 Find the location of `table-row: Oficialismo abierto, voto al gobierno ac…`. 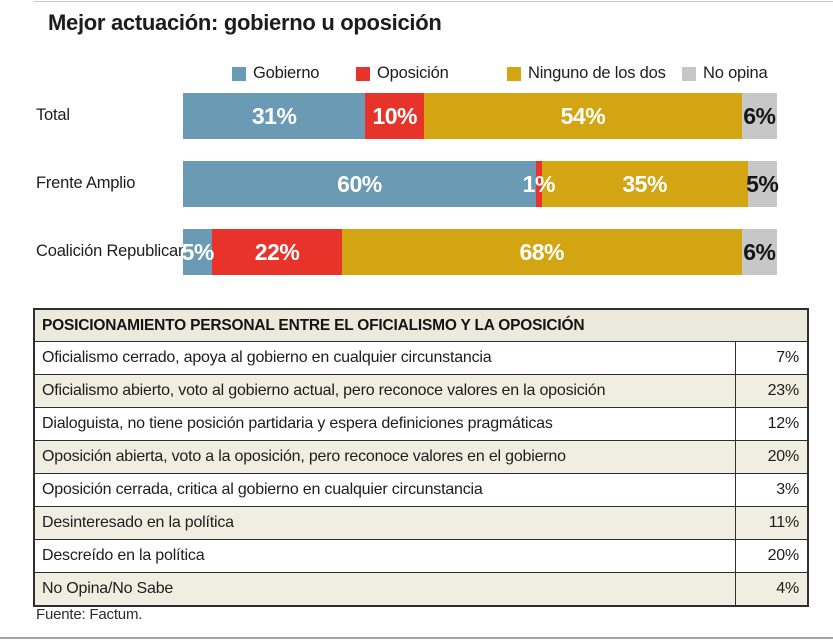

table-row: Oficialismo abierto, voto al gobierno ac… is located at coordinates (421, 391).